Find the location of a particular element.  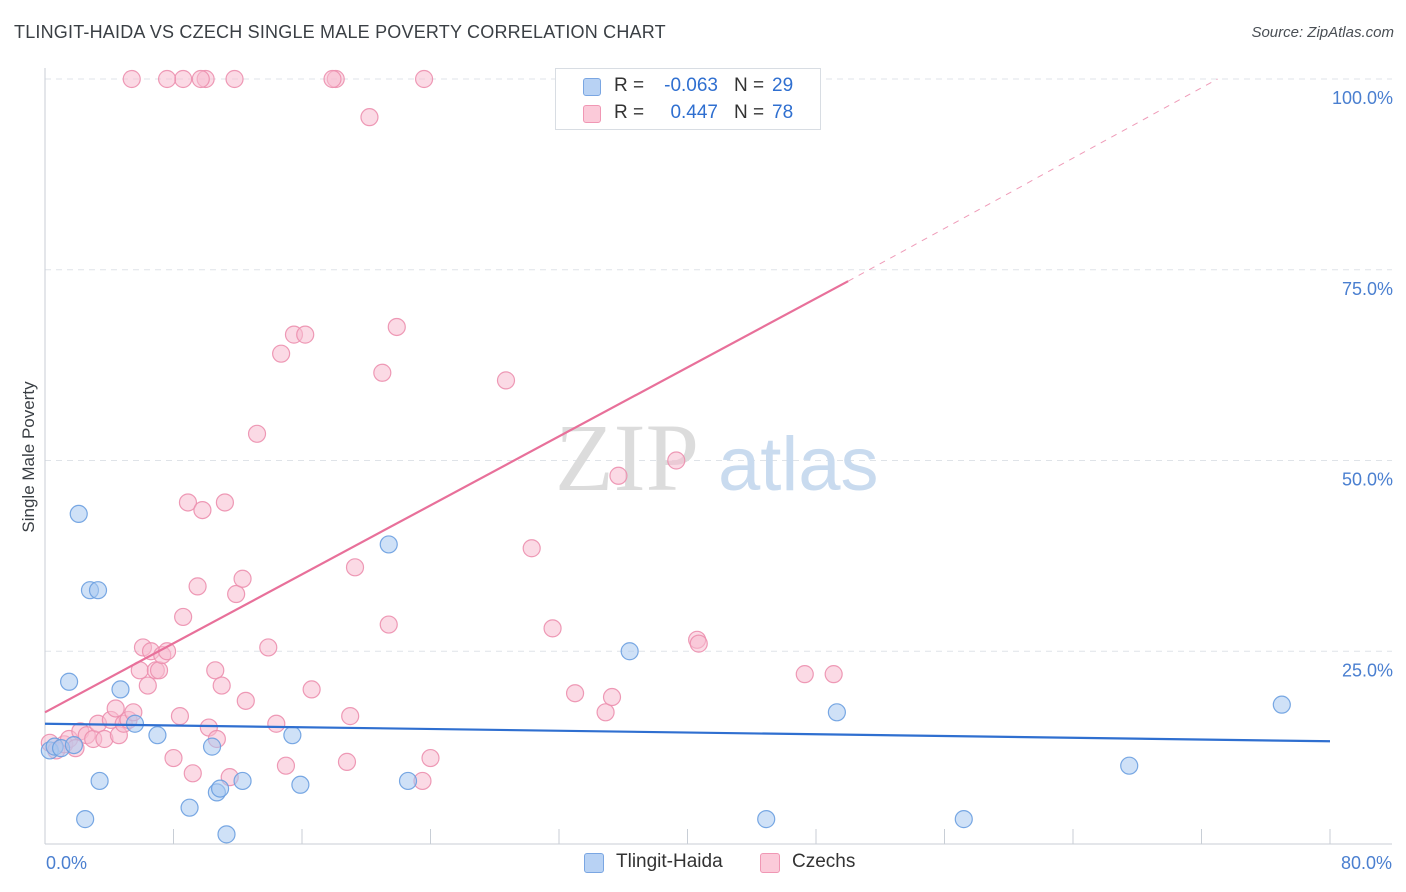

y-tick-label: 75.0% is located at coordinates (1367, 289).